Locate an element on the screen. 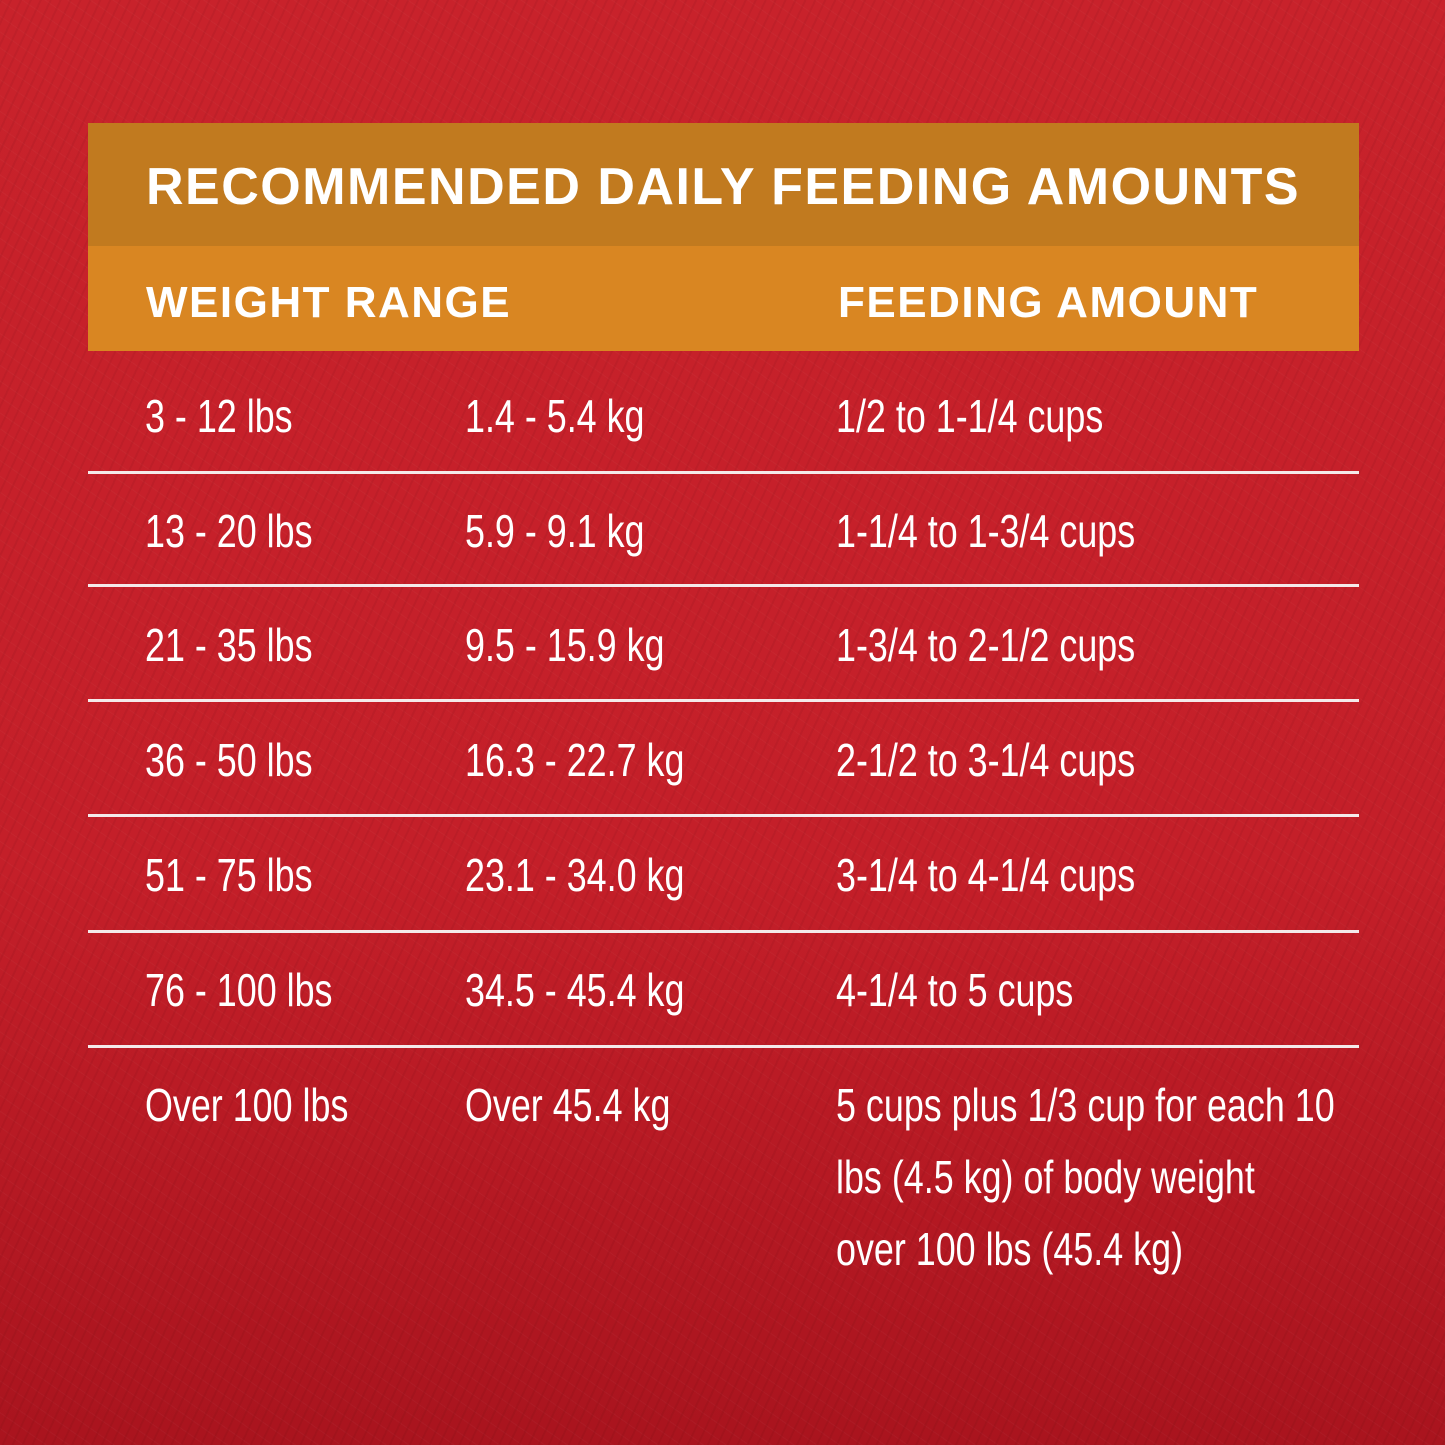 This screenshot has width=1445, height=1445. page-title: RECOMMENDED DAILY FEEDING AMOUNTS is located at coordinates (723, 187).